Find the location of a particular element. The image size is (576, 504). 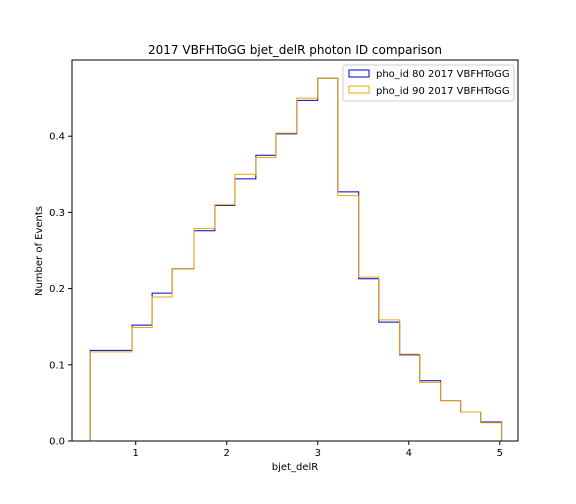

x-tick-label: 1 is located at coordinates (136, 453).